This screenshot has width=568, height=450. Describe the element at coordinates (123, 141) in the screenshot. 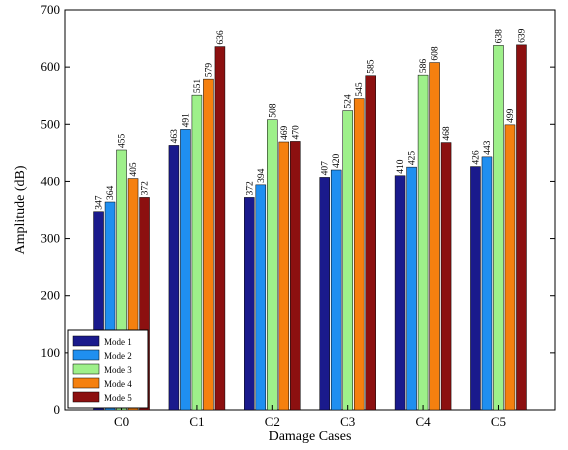

I see `data-label: 455` at that location.